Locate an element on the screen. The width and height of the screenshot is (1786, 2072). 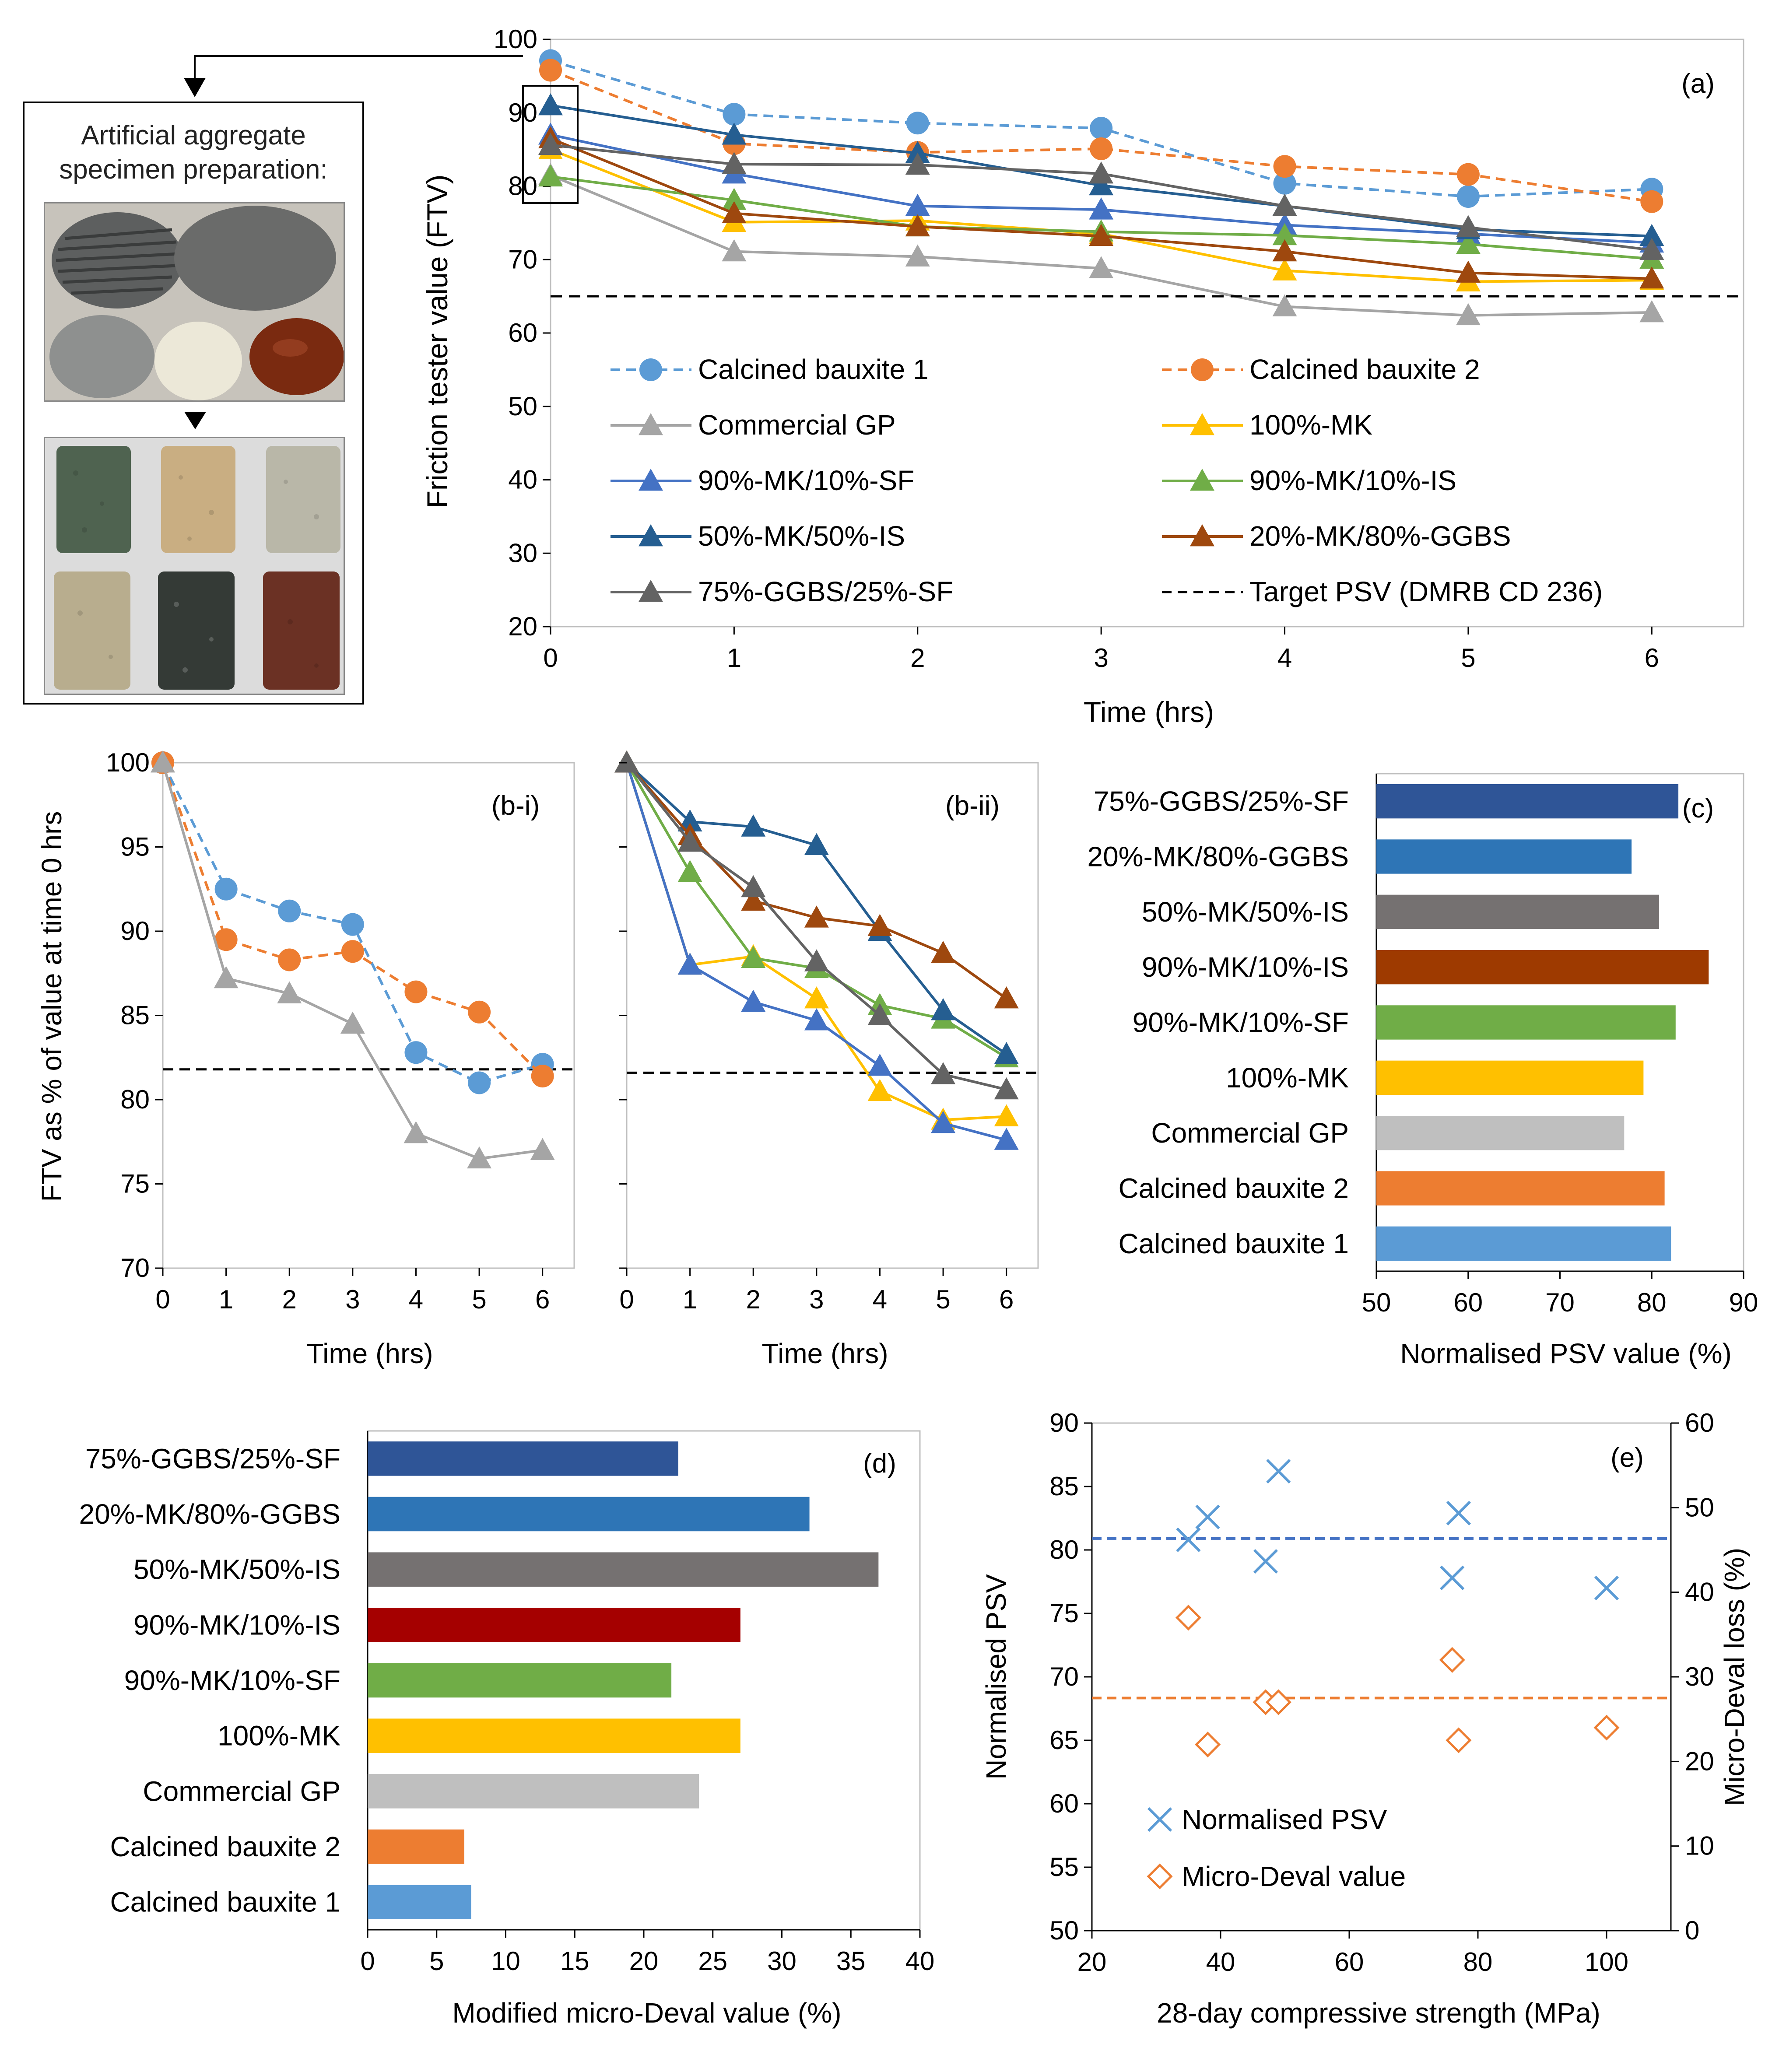
legend-label-commercial-gp: Commercial GP is located at coordinates (797, 425).